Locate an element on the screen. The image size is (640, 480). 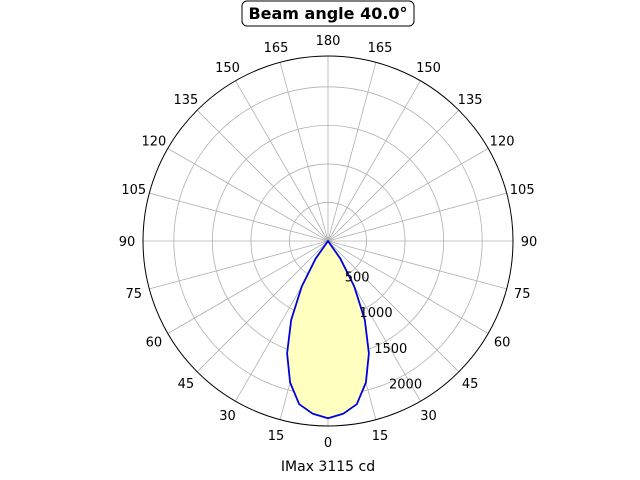
angle-tick-right-30: 30 is located at coordinates (428, 416).